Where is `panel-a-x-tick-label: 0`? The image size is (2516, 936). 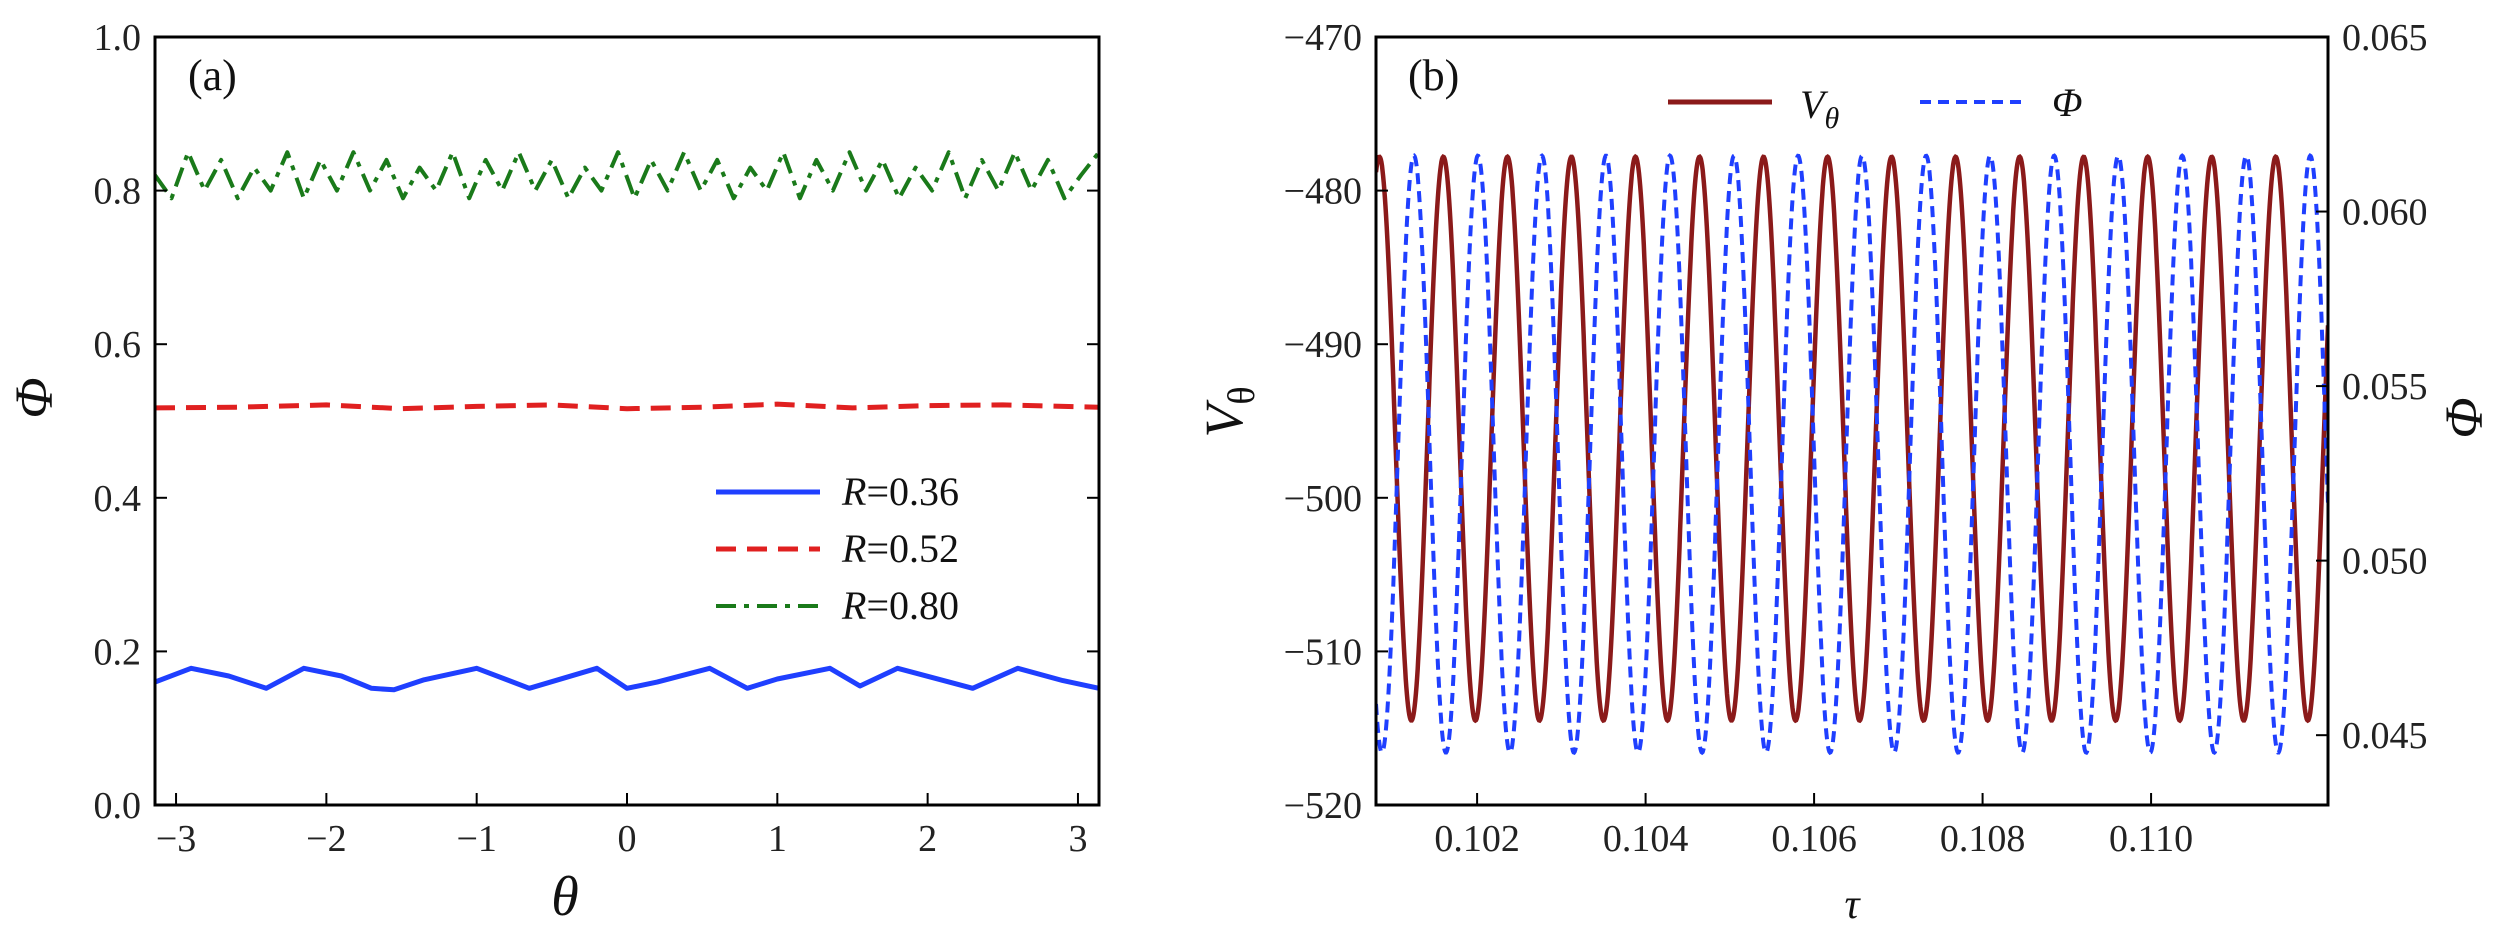 panel-a-x-tick-label: 0 is located at coordinates (627, 839).